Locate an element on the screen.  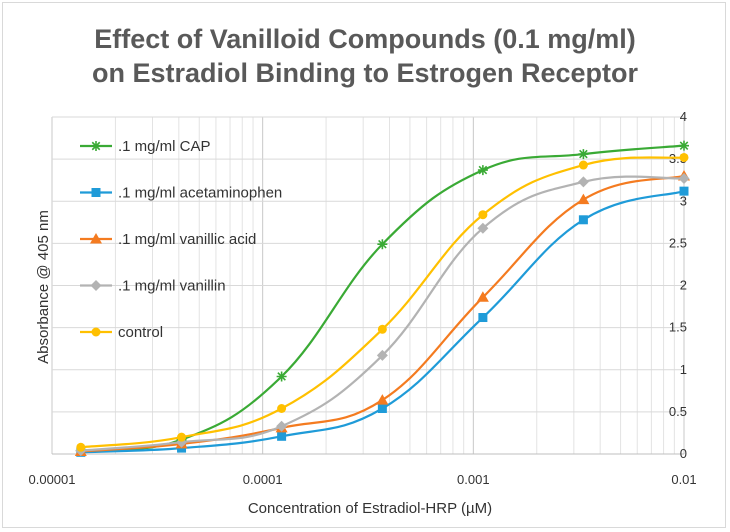
legend-label: control is located at coordinates (140, 332).